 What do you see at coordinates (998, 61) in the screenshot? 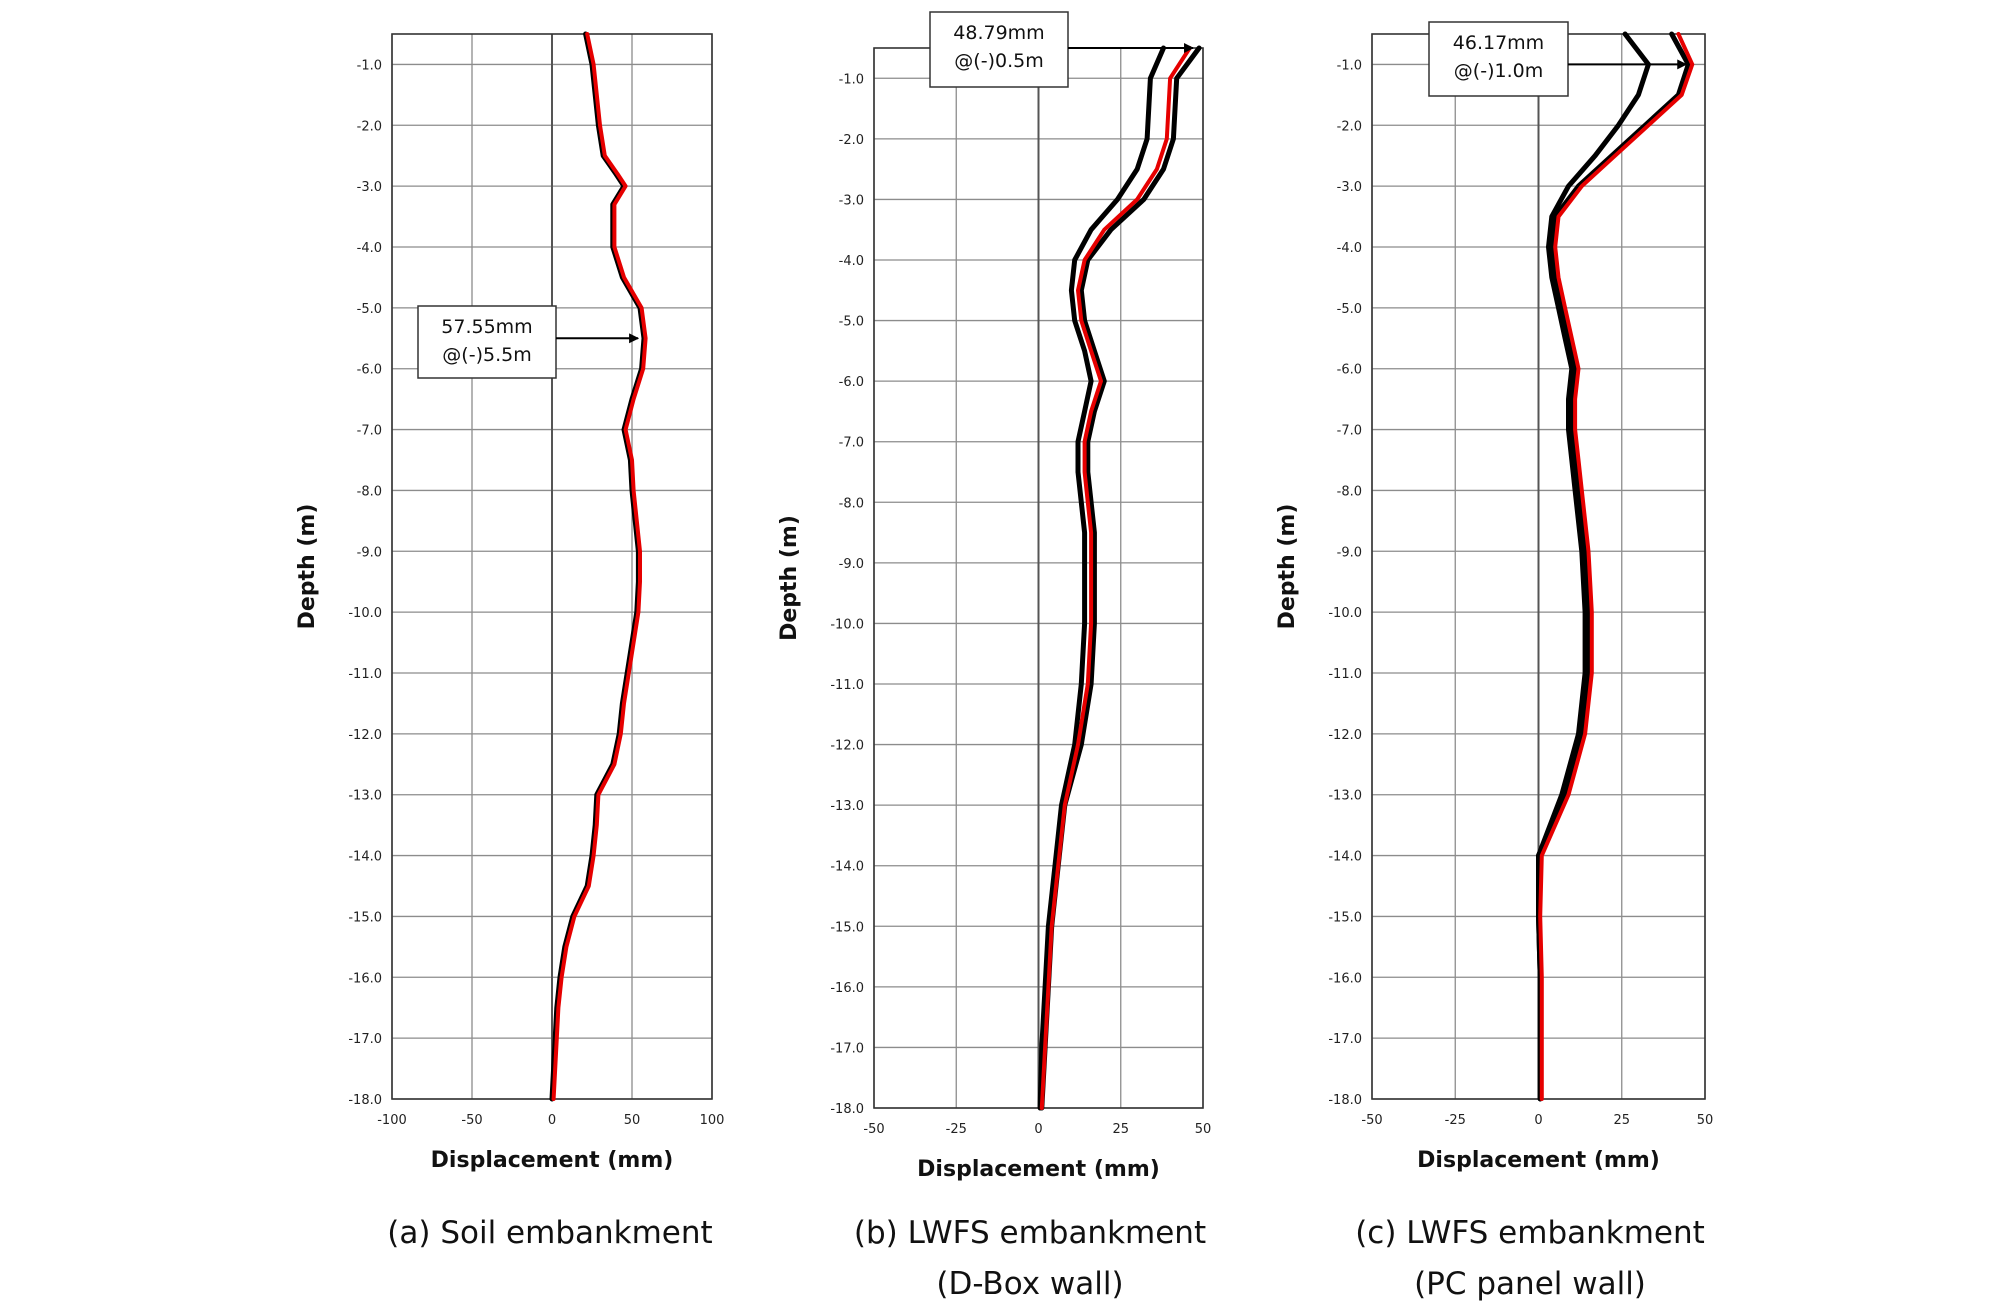
I see `annotation-depth: @(-)0.5m` at bounding box center [998, 61].